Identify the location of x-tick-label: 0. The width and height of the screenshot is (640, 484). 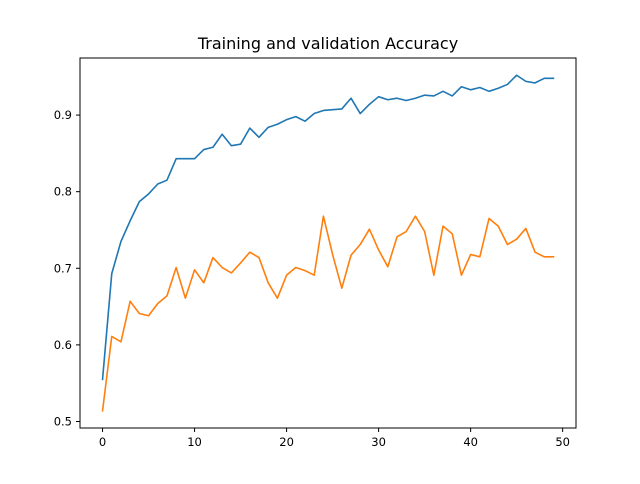
(102, 442).